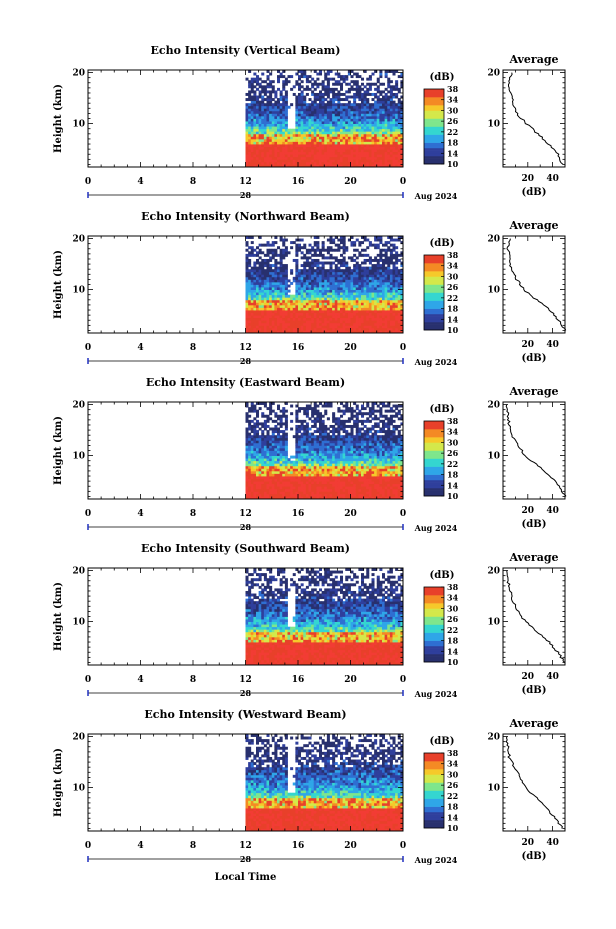  I want to click on x-tick-label: 4, so click(140, 348).